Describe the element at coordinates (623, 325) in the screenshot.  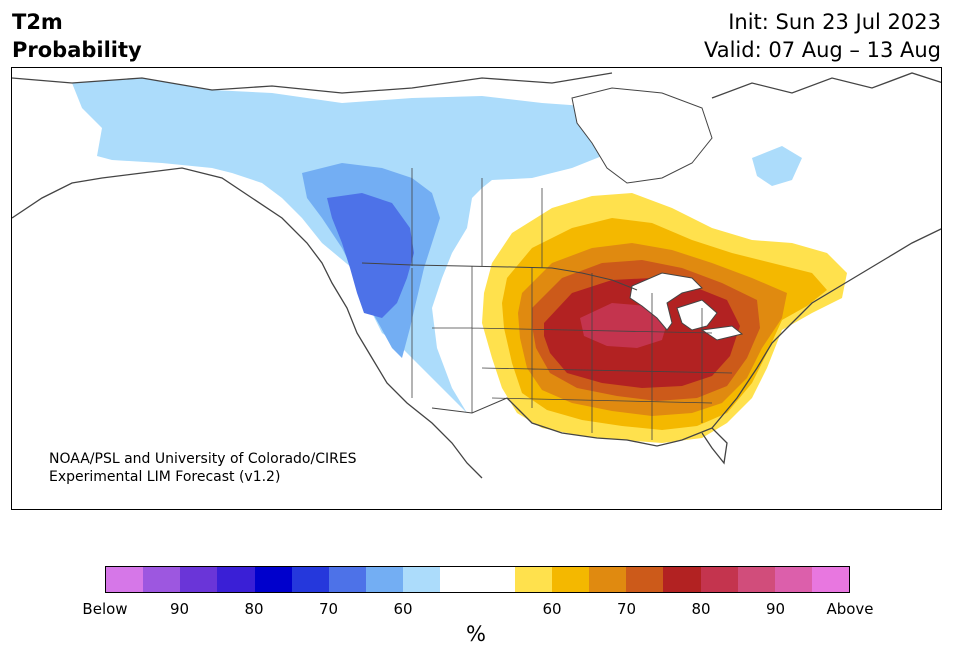
I see `warm-85-region` at that location.